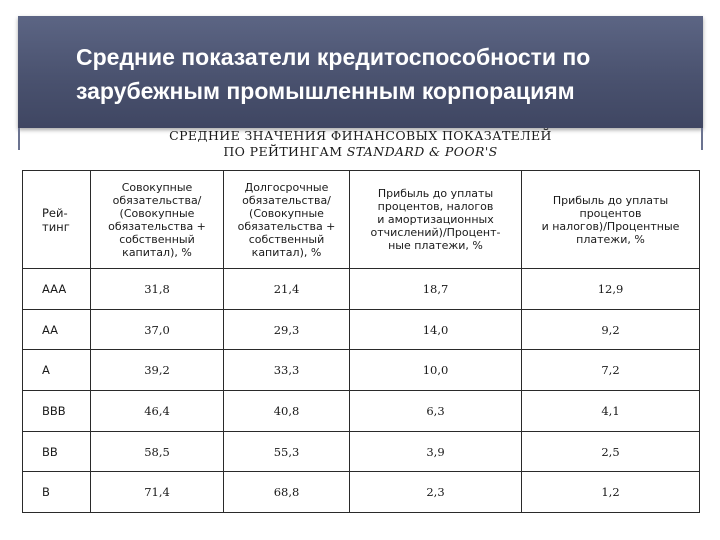 Image resolution: width=720 pixels, height=540 pixels. Describe the element at coordinates (610, 411) in the screenshot. I see `value-cell: 4,1` at that location.